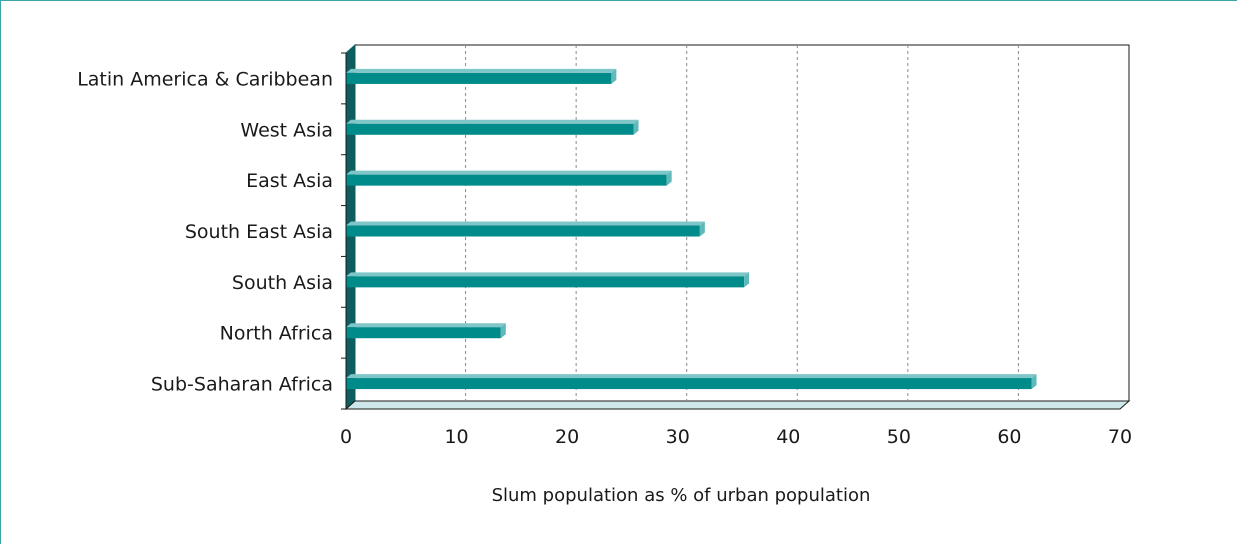 The width and height of the screenshot is (1237, 545). What do you see at coordinates (678, 437) in the screenshot?
I see `x-tick-label: 30` at bounding box center [678, 437].